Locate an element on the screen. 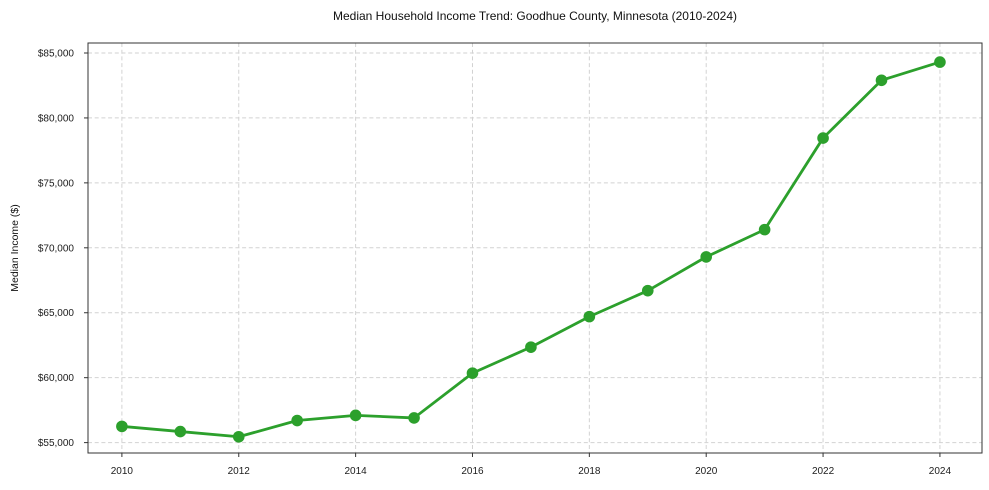 Image resolution: width=989 pixels, height=490 pixels. data-point-2018 is located at coordinates (589, 316).